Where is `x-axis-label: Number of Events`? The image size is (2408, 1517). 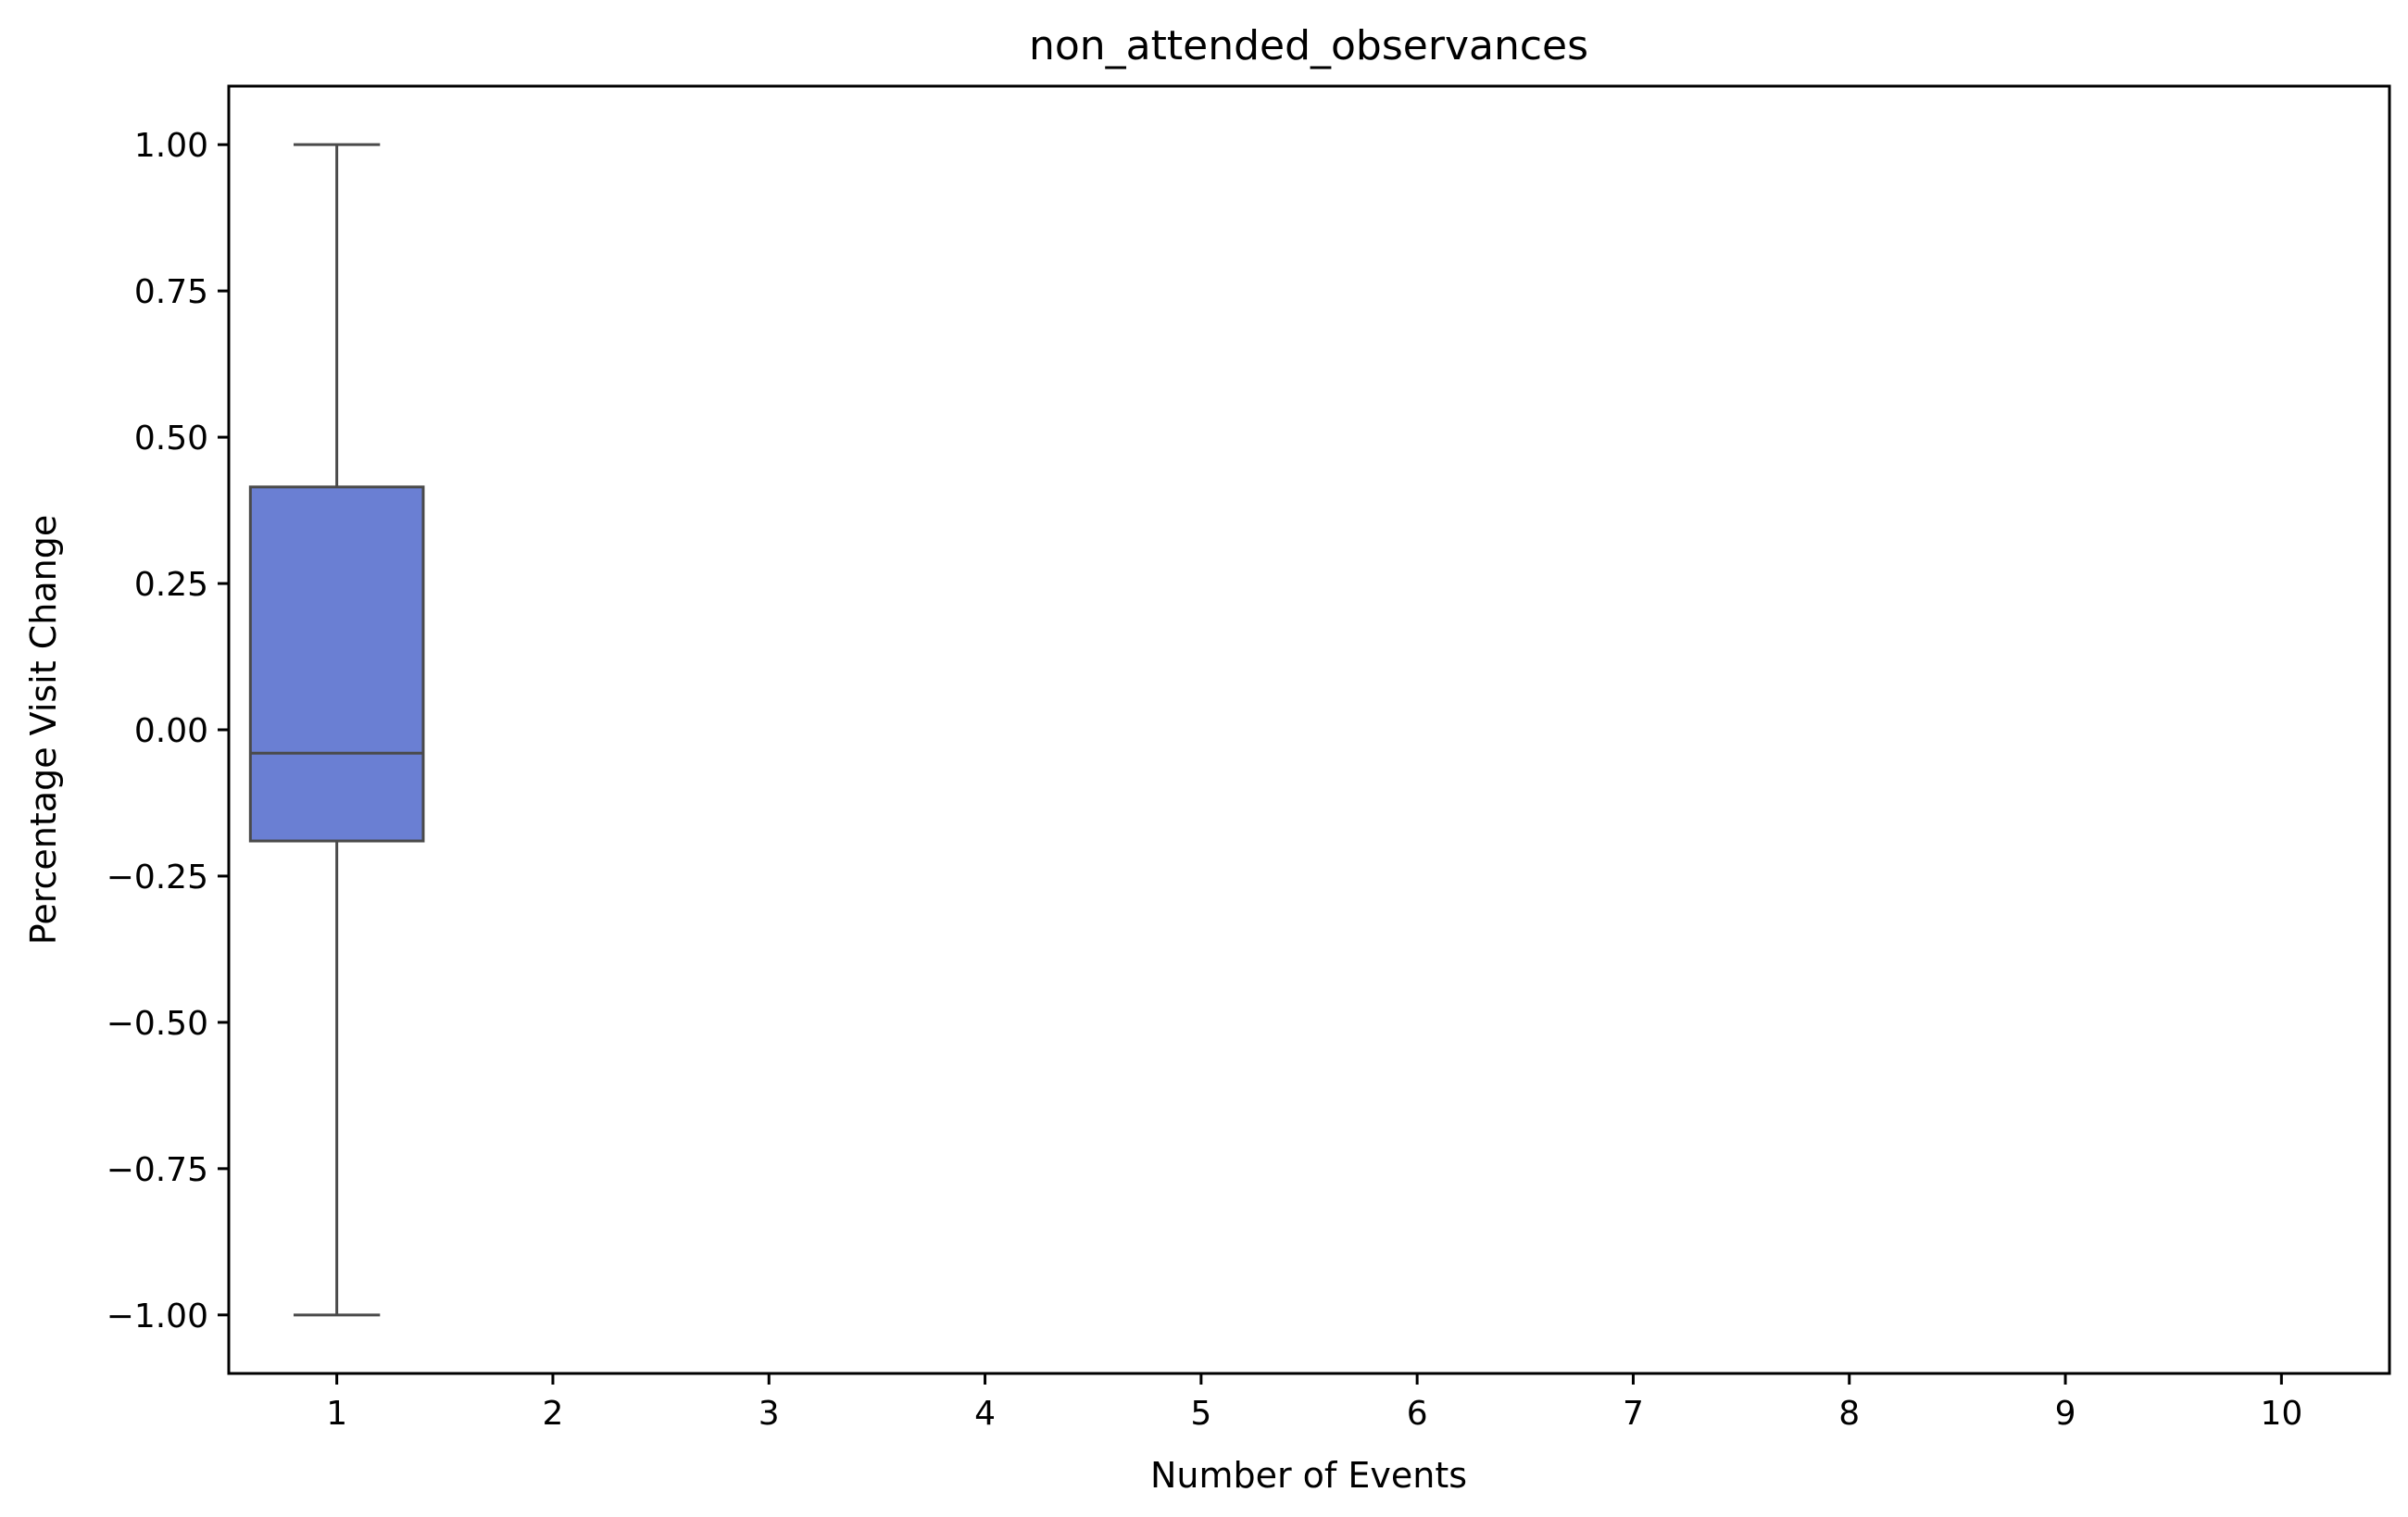 x-axis-label: Number of Events is located at coordinates (1308, 1475).